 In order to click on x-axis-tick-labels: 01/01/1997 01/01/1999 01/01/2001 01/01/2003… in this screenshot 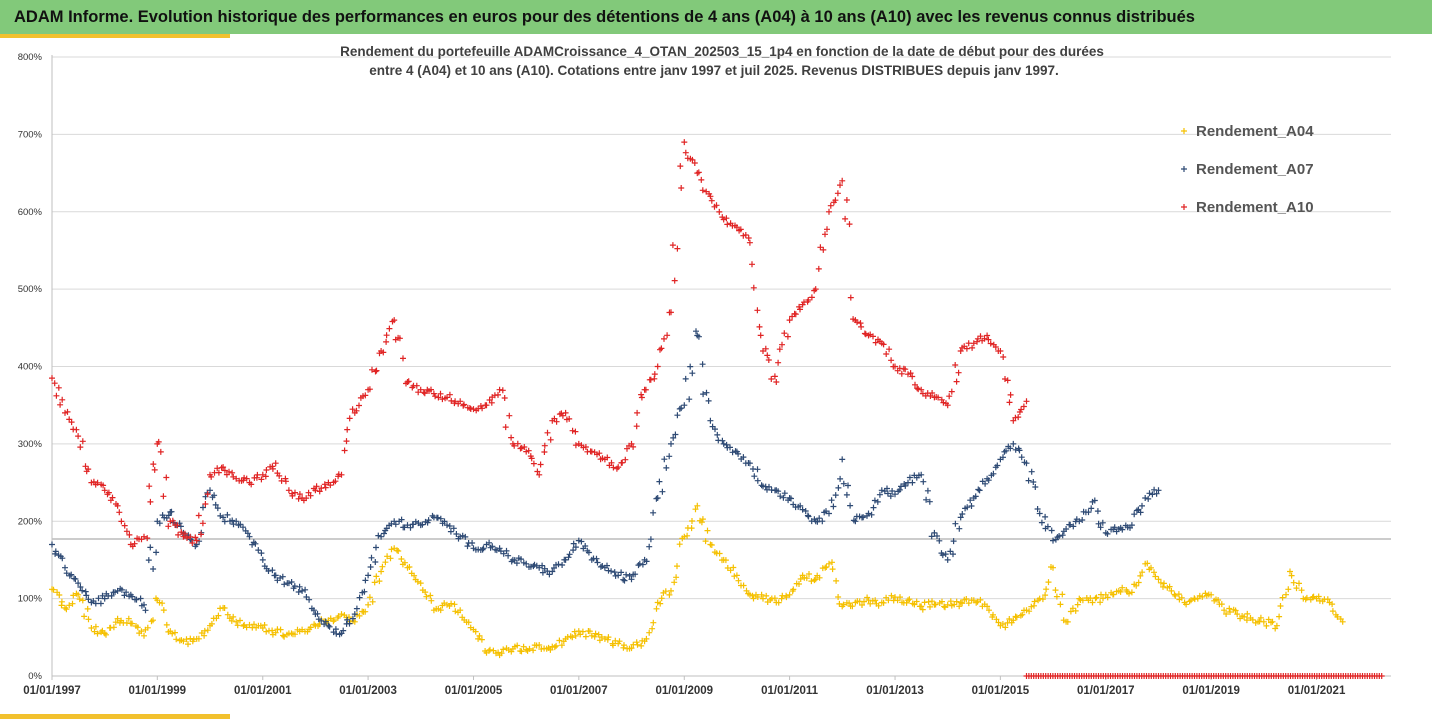, I will do `click(684, 691)`.